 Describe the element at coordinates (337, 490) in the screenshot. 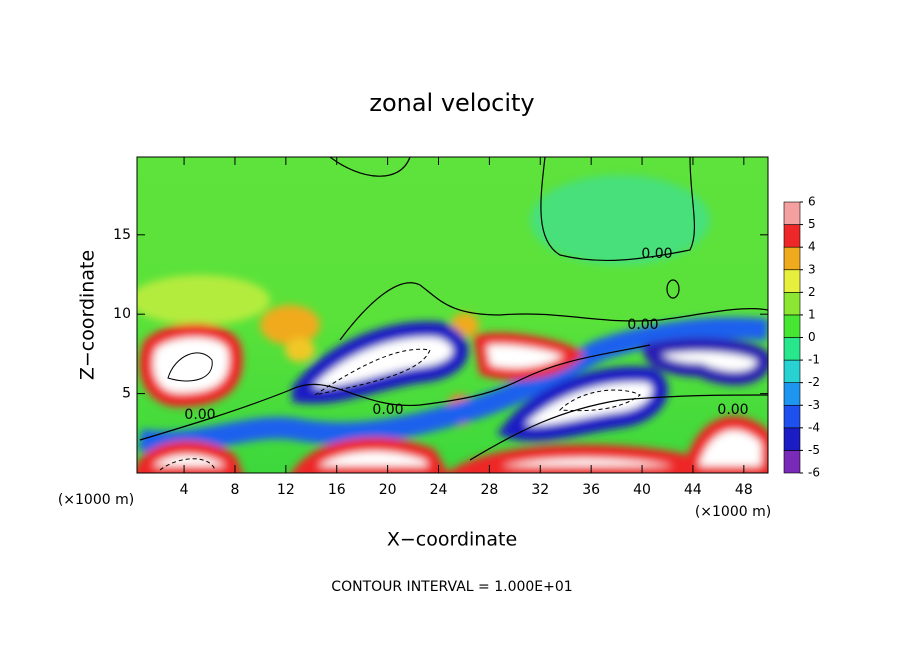

I see `x-tick-label: 16` at that location.